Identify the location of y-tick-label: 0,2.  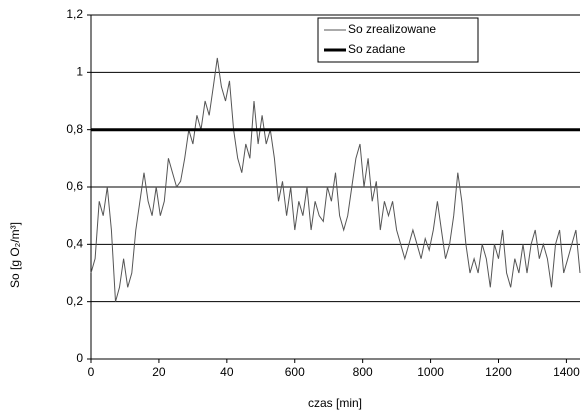
(74, 301).